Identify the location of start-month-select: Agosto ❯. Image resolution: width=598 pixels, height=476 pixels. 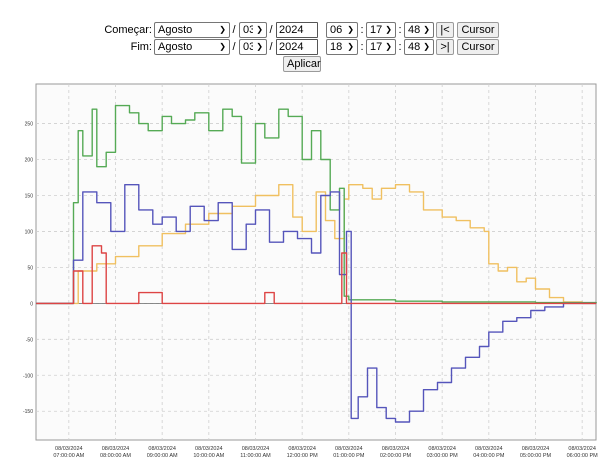
(192, 30).